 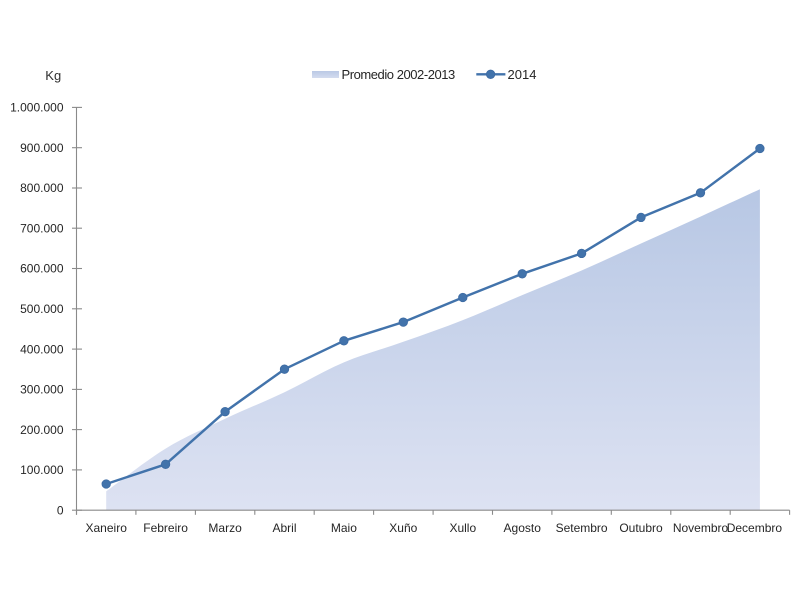 What do you see at coordinates (42, 470) in the screenshot?
I see `svg-text: 100.000` at bounding box center [42, 470].